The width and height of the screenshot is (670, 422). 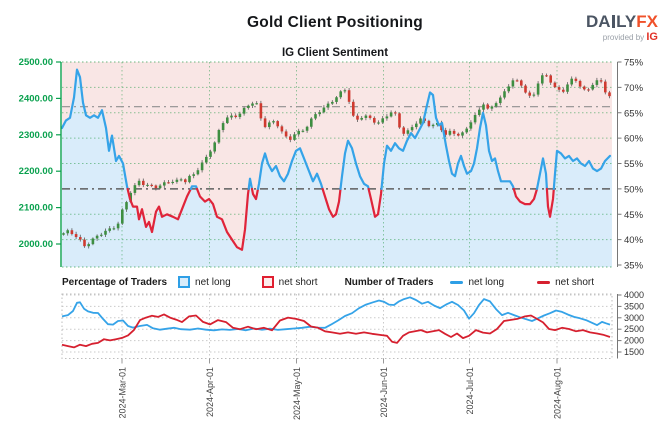 What do you see at coordinates (652, 36) in the screenshot?
I see `ig-logo: IG` at bounding box center [652, 36].